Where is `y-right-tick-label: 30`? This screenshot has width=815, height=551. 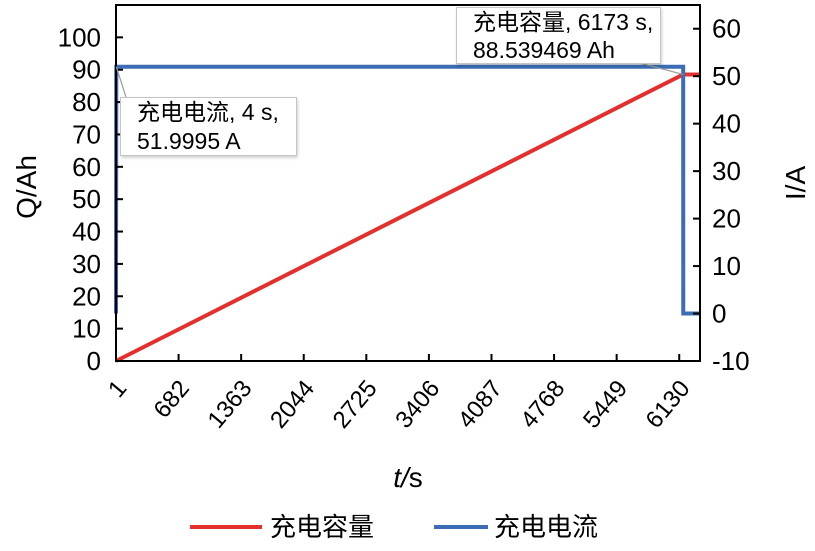 y-right-tick-label: 30 is located at coordinates (726, 171).